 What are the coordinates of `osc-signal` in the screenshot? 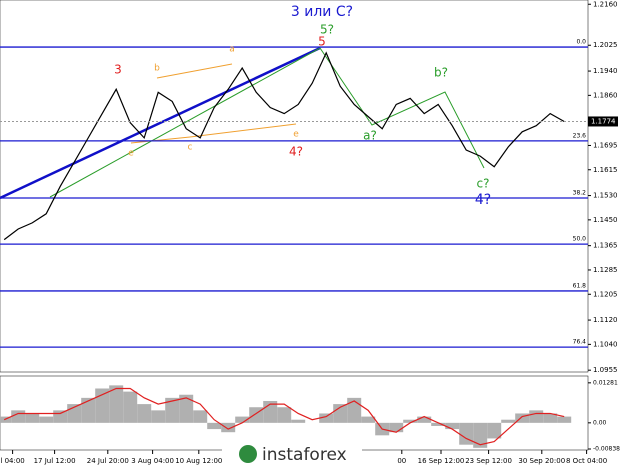 It's located at (284, 416).